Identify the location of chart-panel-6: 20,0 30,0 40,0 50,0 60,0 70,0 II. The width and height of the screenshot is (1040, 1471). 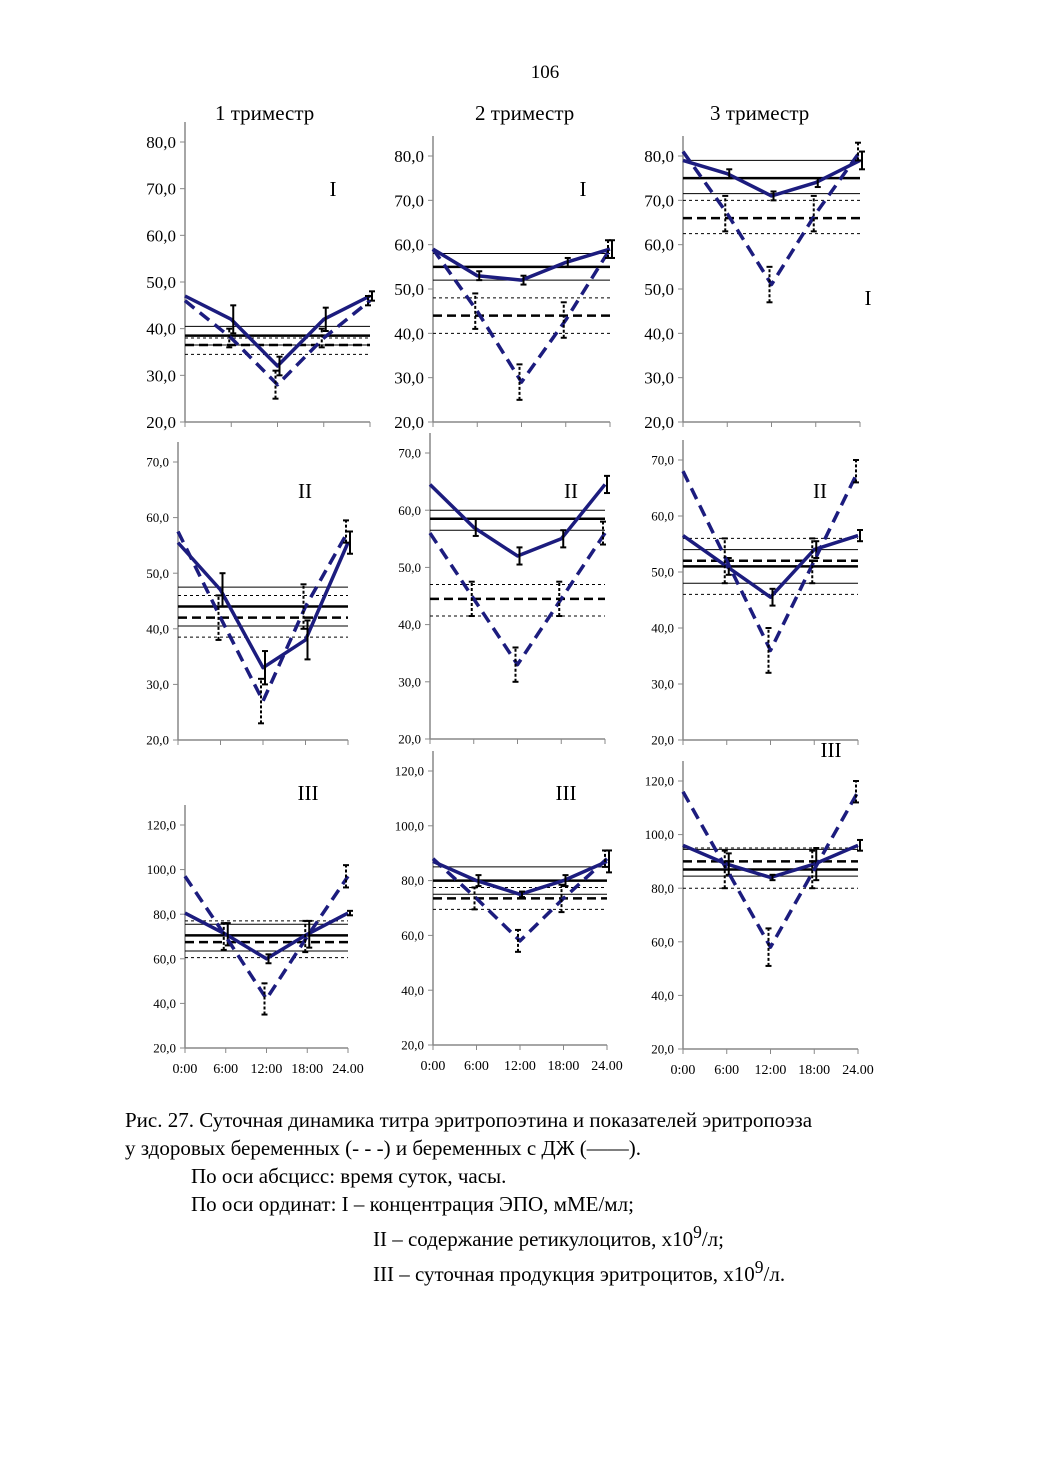
(757, 594).